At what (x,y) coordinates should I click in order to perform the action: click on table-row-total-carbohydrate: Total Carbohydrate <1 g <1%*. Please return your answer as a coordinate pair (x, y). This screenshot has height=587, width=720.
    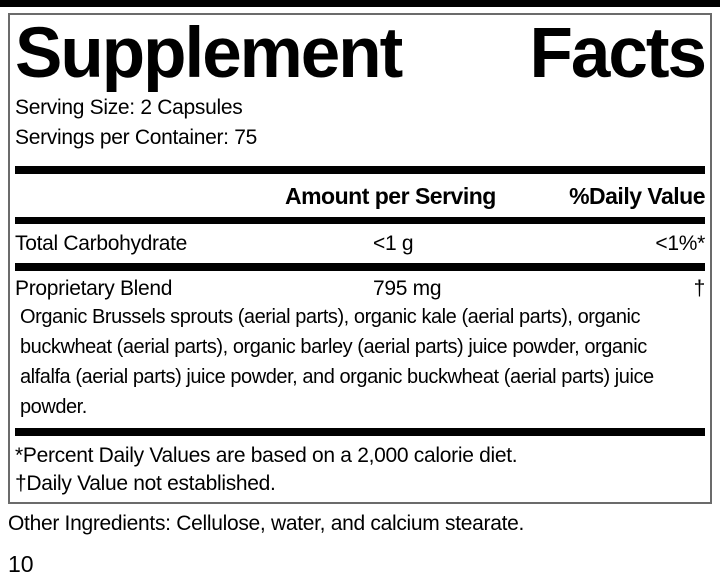
    Looking at the image, I should click on (360, 243).